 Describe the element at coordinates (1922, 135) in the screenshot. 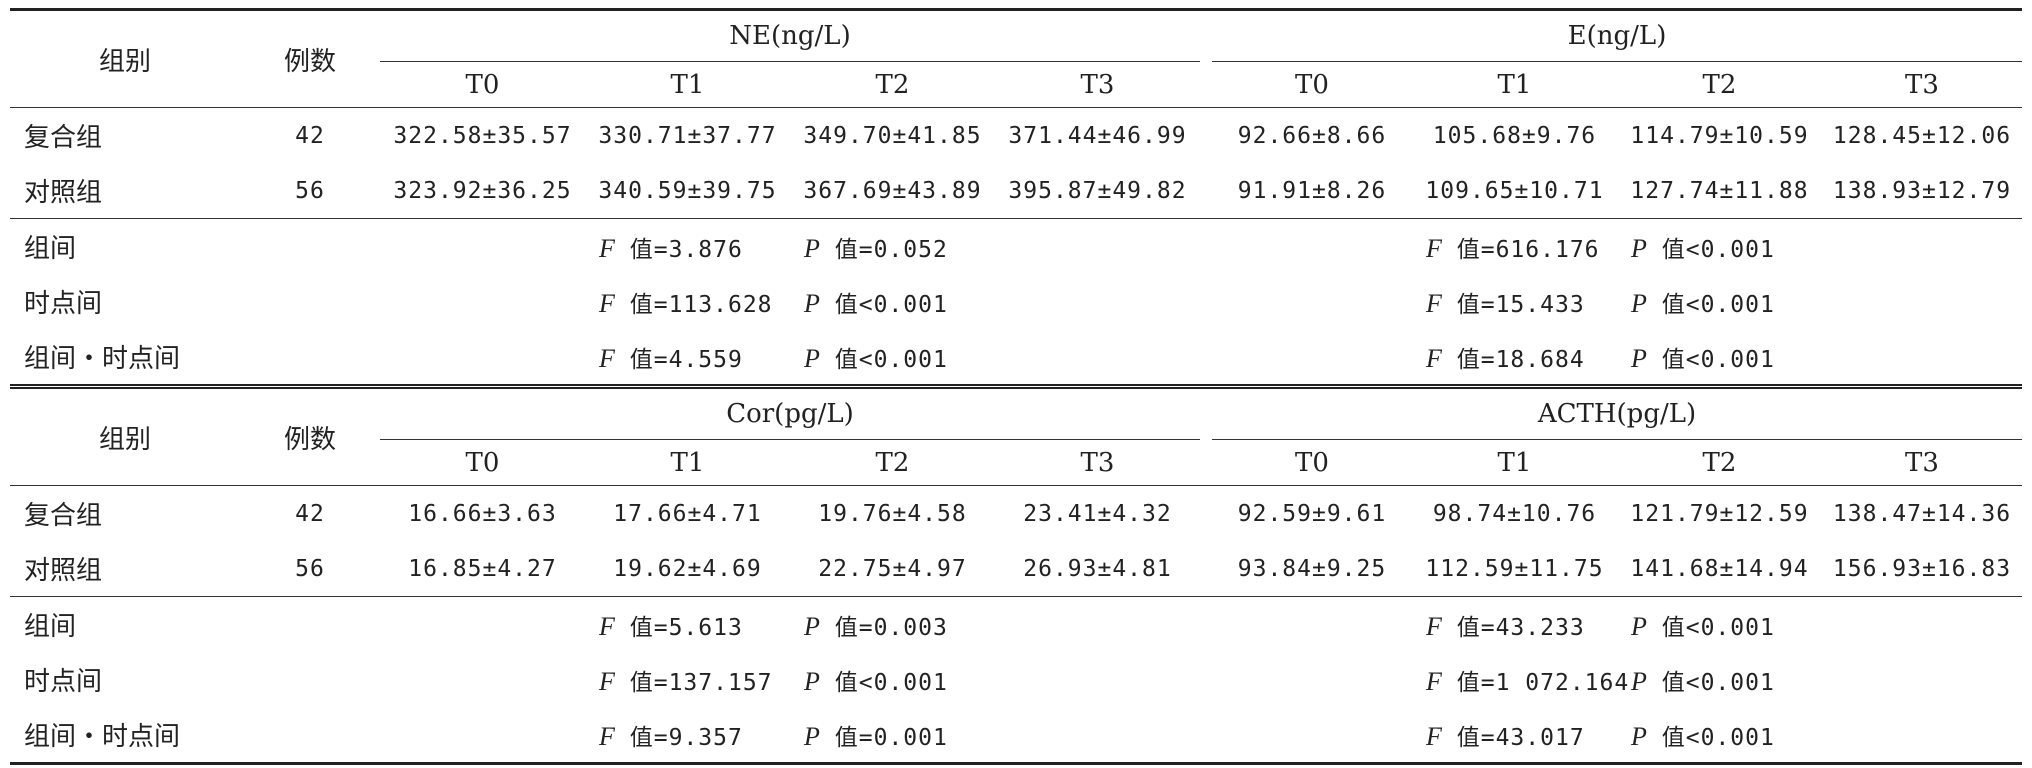

I see `value-cell: 128.45±12.06` at that location.